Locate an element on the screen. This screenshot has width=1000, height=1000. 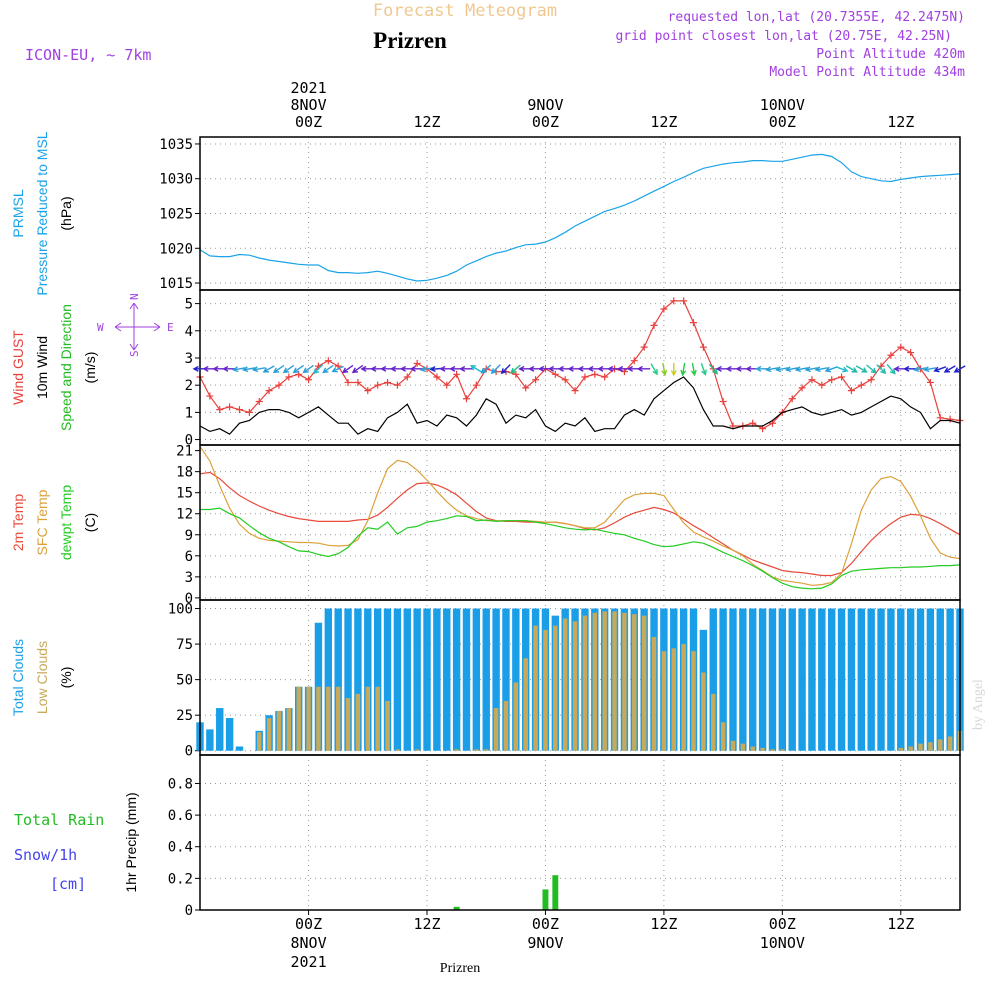
side-label: (C) is located at coordinates (90, 522).